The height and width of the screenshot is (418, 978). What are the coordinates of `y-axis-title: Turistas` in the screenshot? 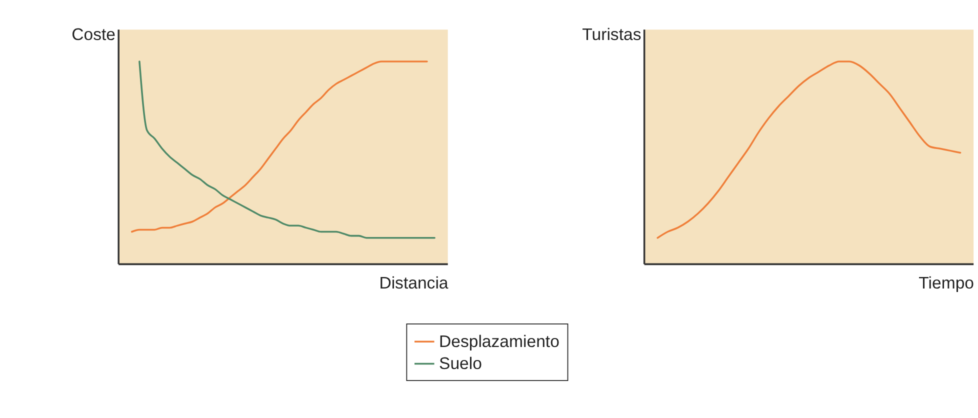 It's located at (612, 34).